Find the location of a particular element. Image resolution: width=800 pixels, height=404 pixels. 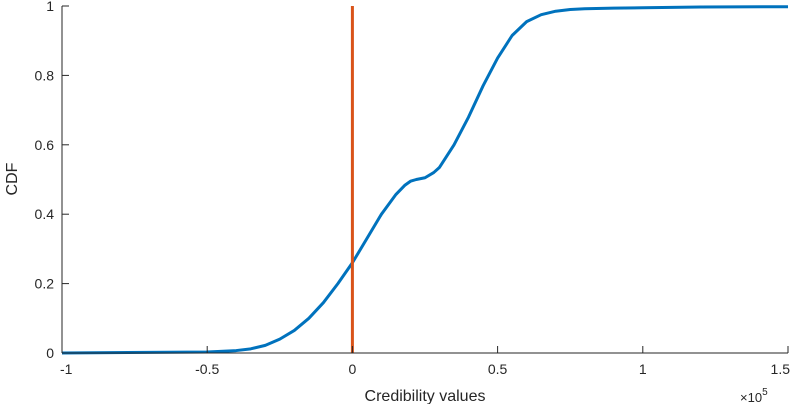

x-multiplier-exponent: 5 is located at coordinates (765, 392).